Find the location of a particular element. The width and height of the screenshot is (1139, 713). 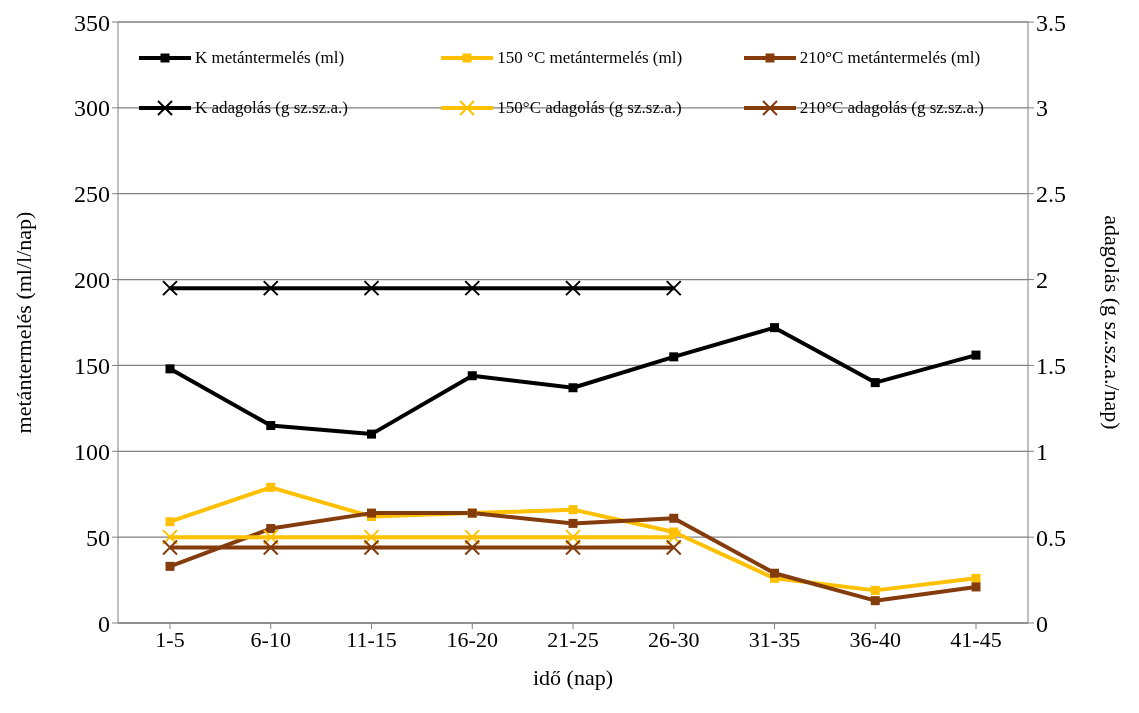

y-tick-label: 350 is located at coordinates (92, 22).